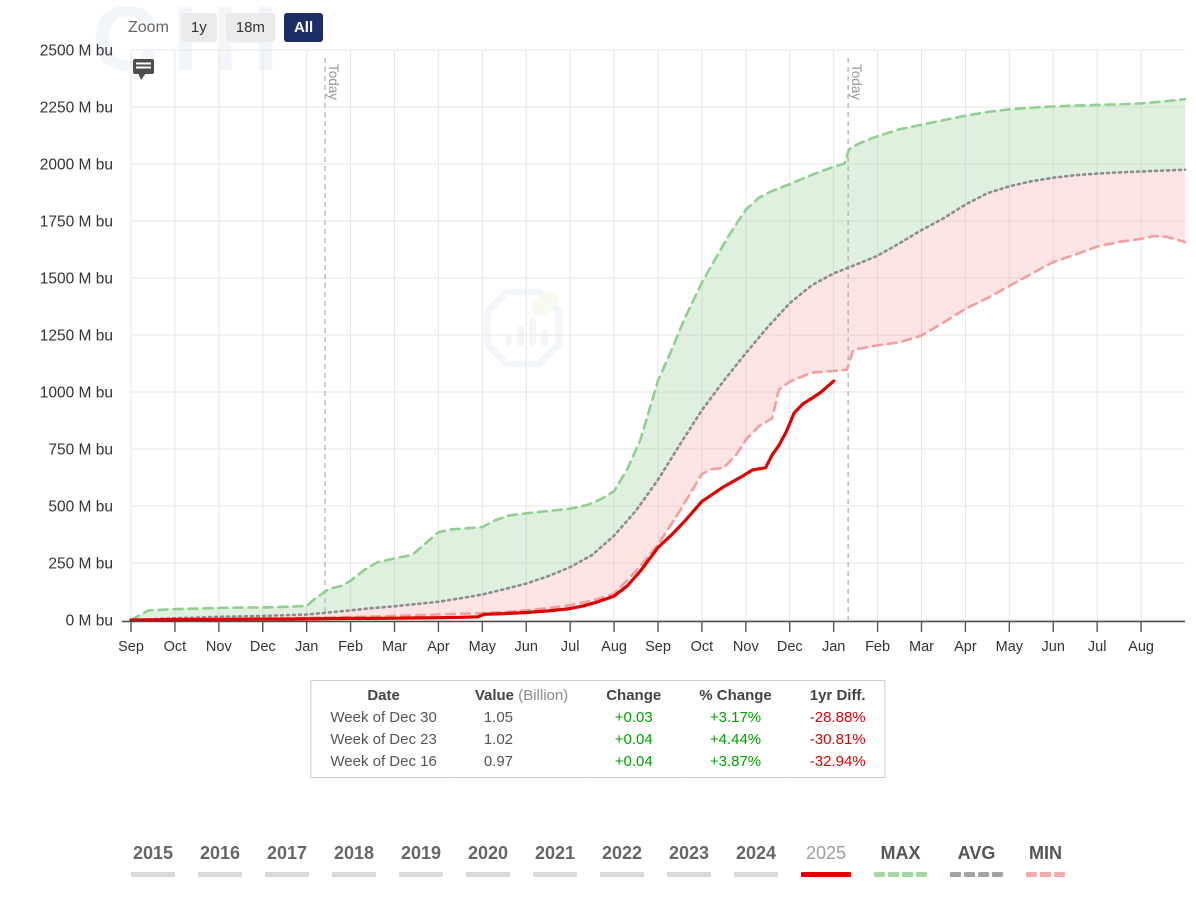 This screenshot has height=900, width=1196. I want to click on y-tick-label: 1000 M bu, so click(76, 393).